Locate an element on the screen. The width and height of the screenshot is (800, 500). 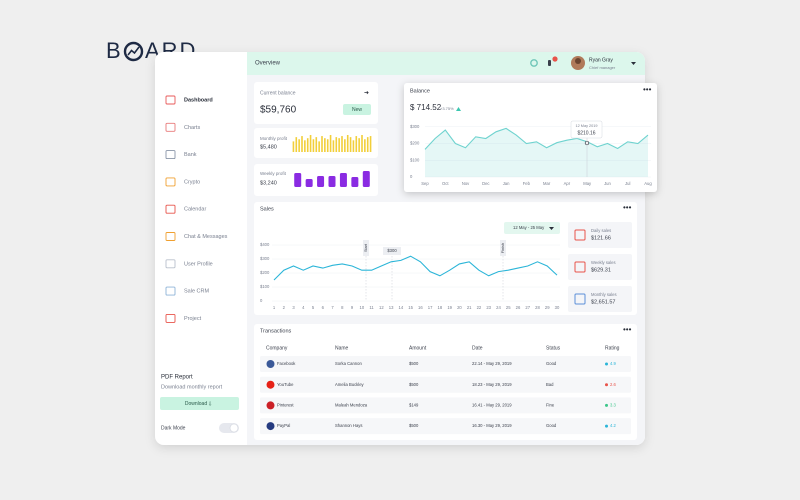
cell: Good is located at coordinates (551, 425).